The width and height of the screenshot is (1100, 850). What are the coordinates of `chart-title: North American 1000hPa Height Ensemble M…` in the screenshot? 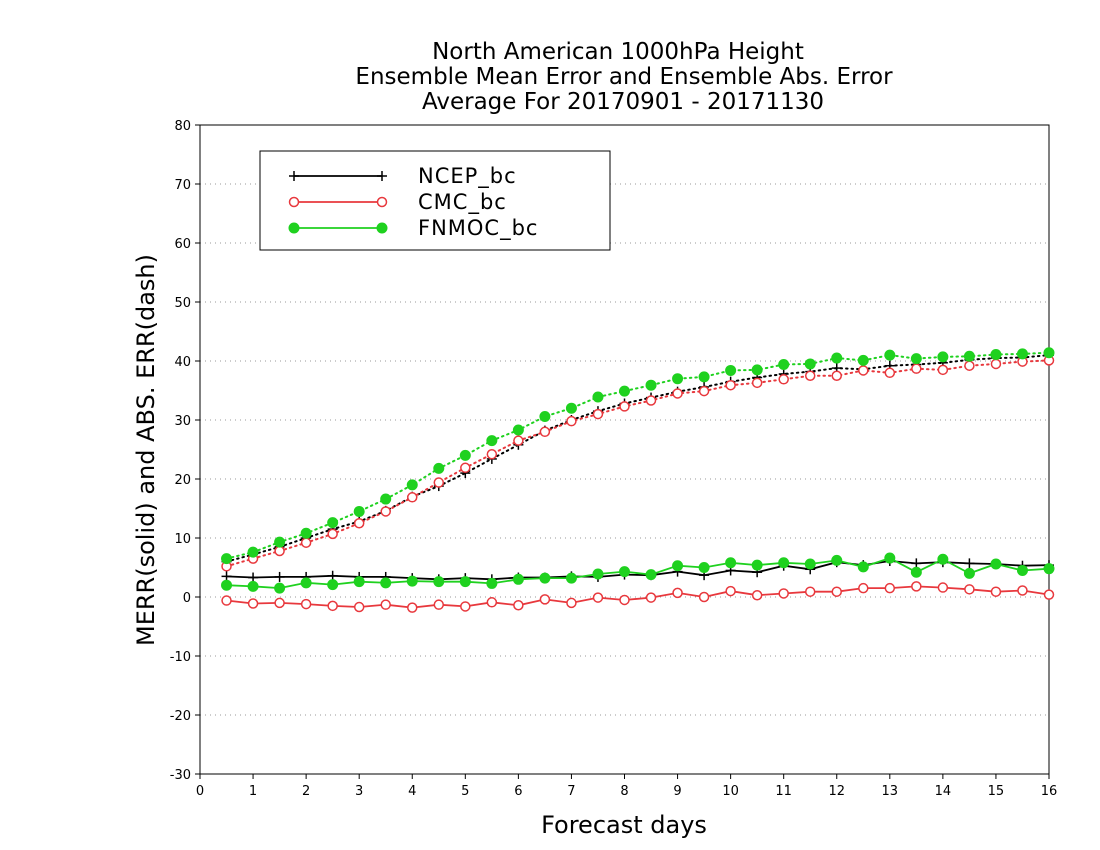 It's located at (624, 77).